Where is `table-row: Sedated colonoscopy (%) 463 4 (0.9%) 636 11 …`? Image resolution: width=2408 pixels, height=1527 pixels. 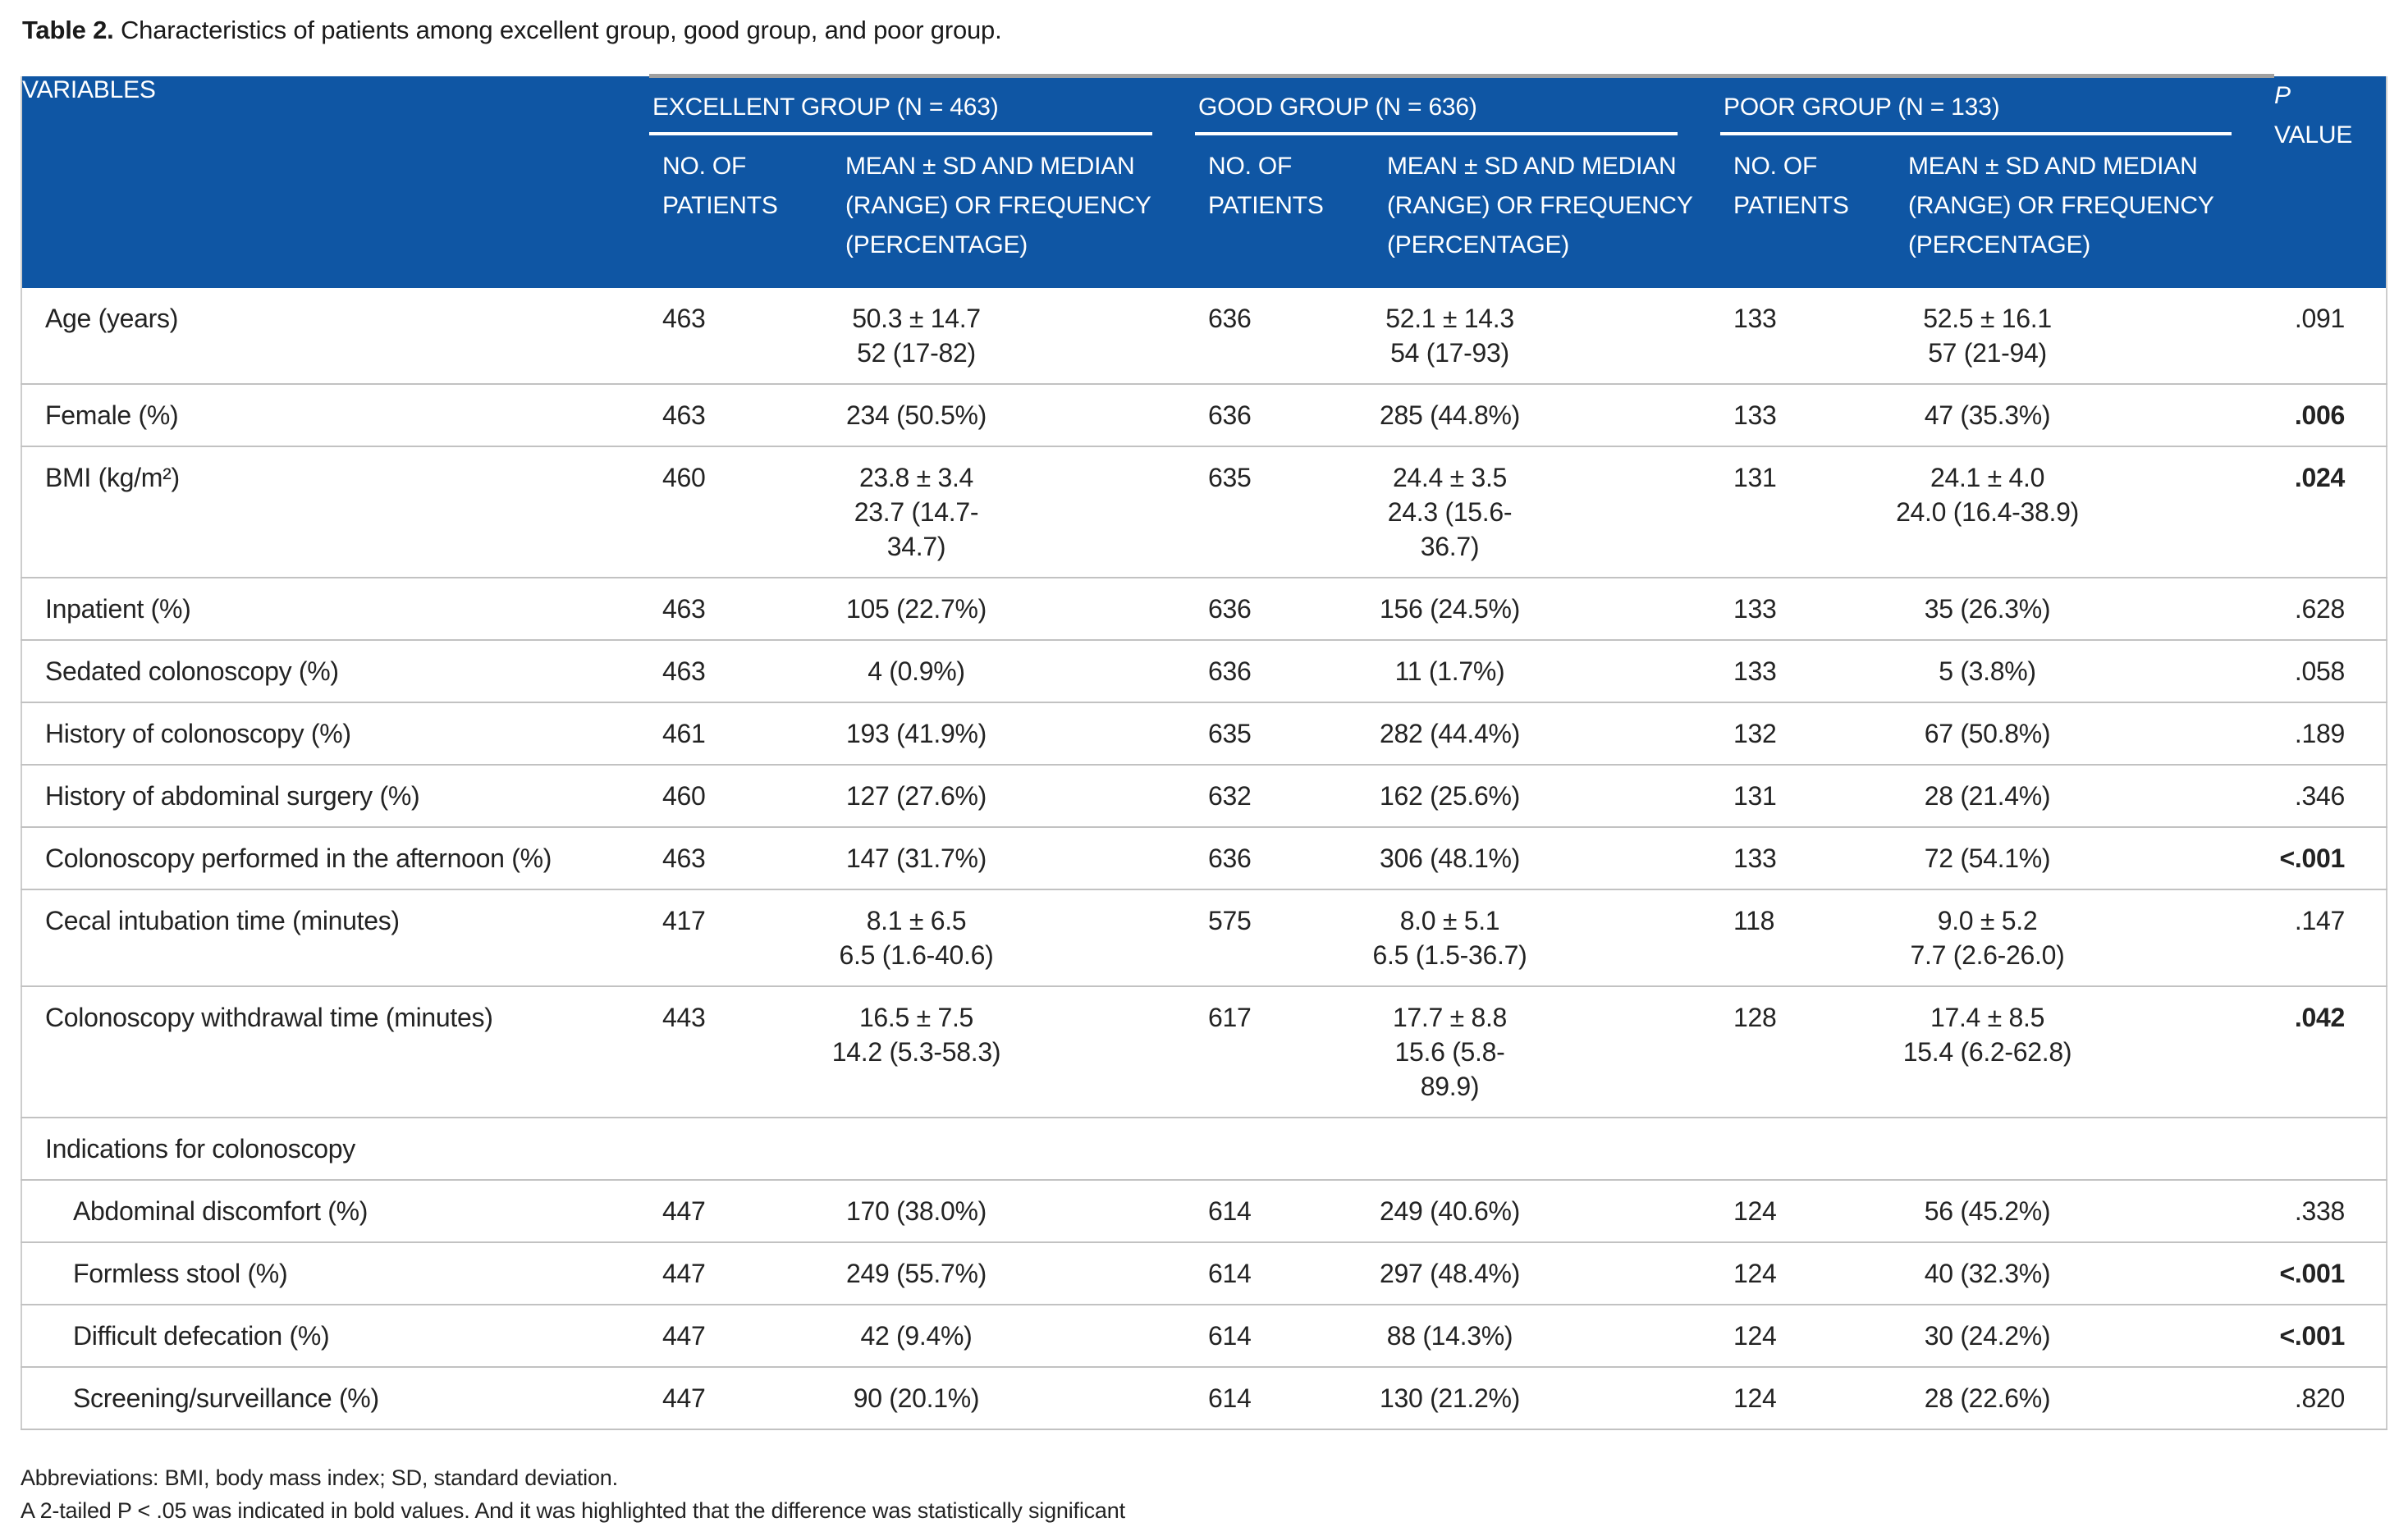 table-row: Sedated colonoscopy (%) 463 4 (0.9%) 636 11 … is located at coordinates (1204, 671).